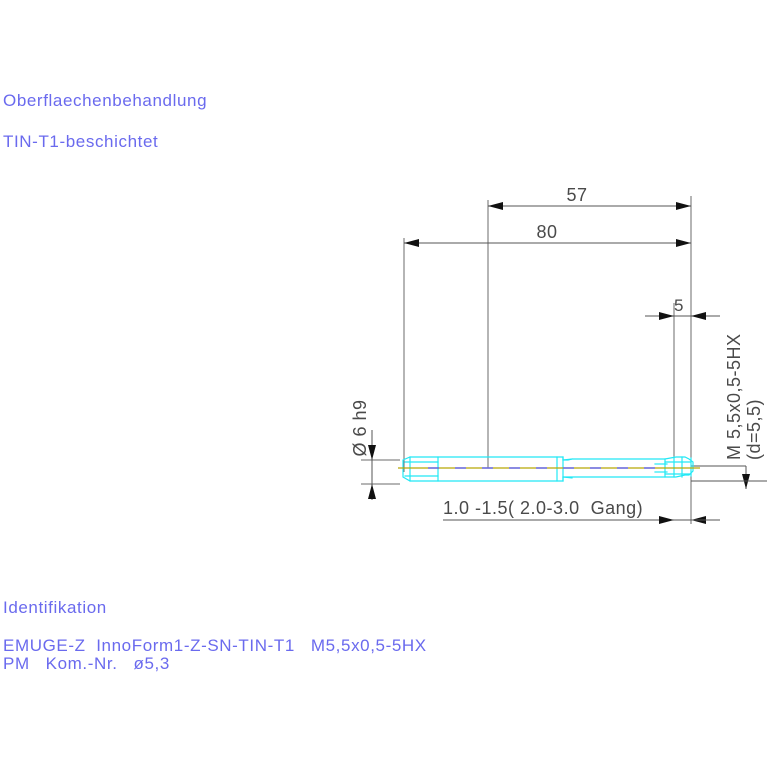 This screenshot has width=767, height=767. I want to click on shank-square-flat, so click(421, 469).